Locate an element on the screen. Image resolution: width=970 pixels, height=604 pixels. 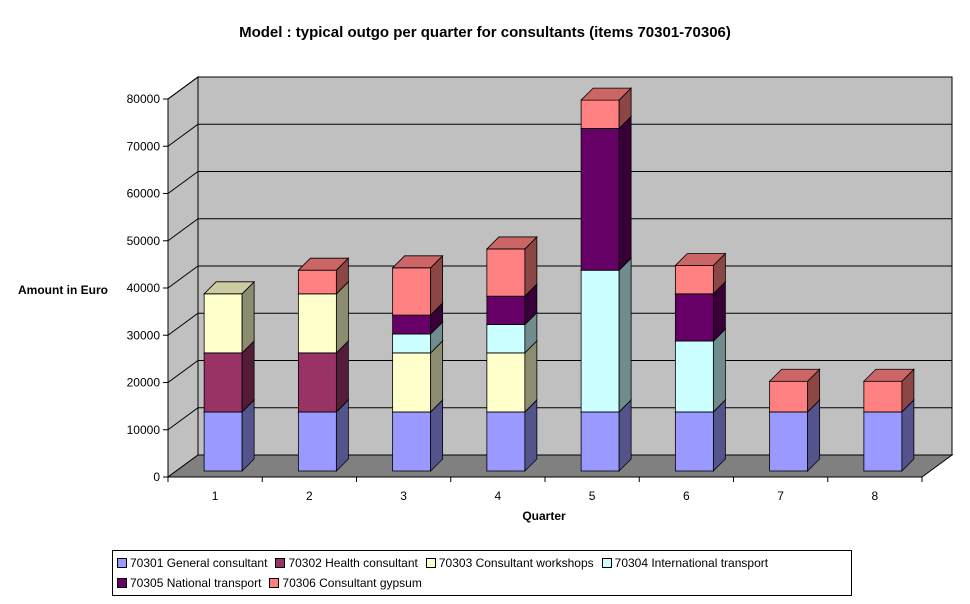
x-tick-label: 3 is located at coordinates (403, 496).